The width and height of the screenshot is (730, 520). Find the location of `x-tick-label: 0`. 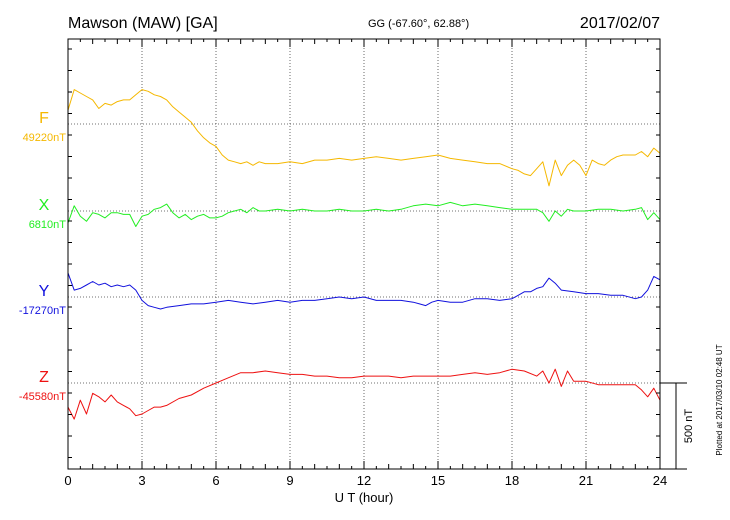

x-tick-label: 0 is located at coordinates (67, 480).